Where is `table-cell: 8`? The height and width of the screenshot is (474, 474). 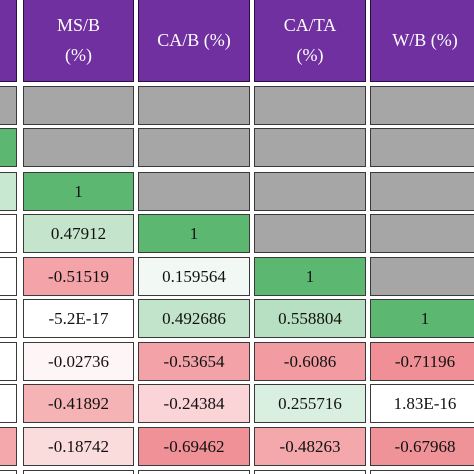 table-cell: 8 is located at coordinates (8, 276).